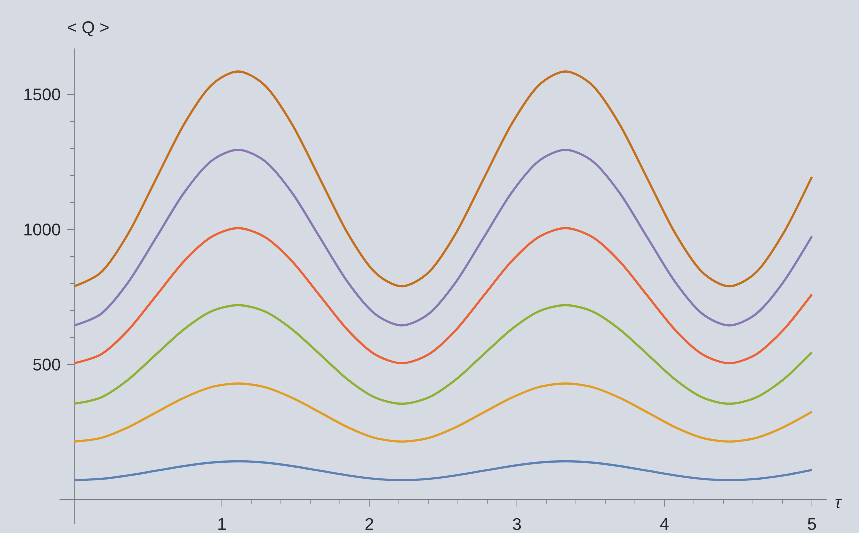  I want to click on x-tick-label: 4, so click(664, 524).